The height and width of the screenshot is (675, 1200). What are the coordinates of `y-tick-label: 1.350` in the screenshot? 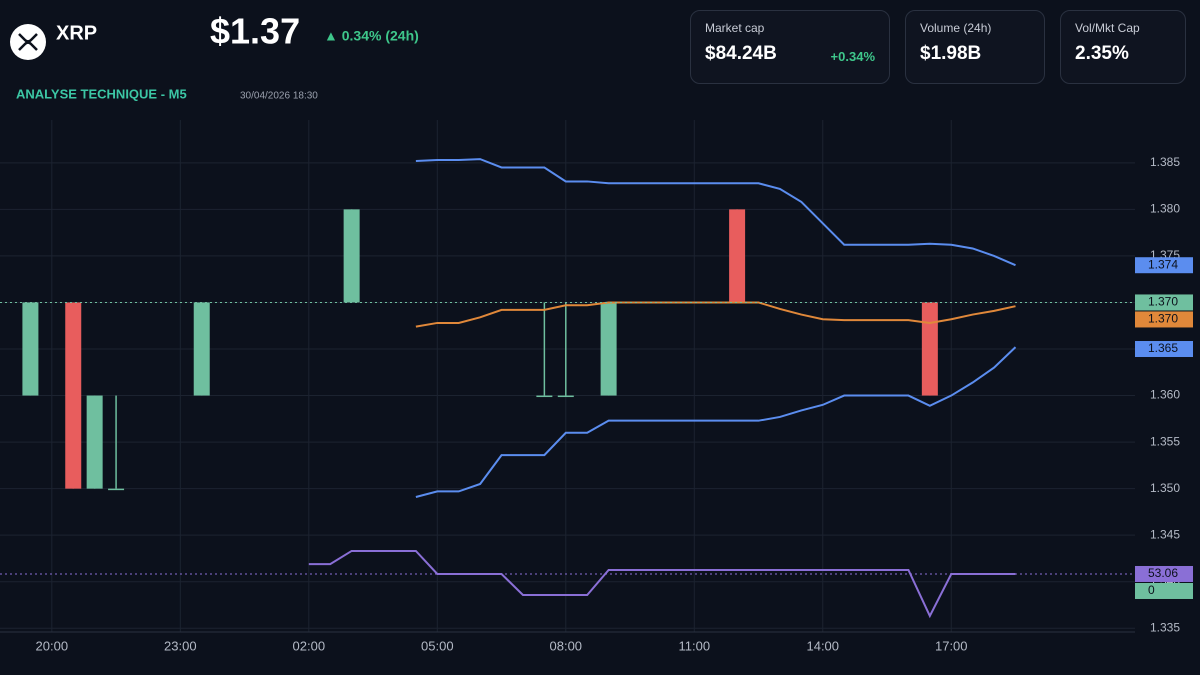 It's located at (1165, 488).